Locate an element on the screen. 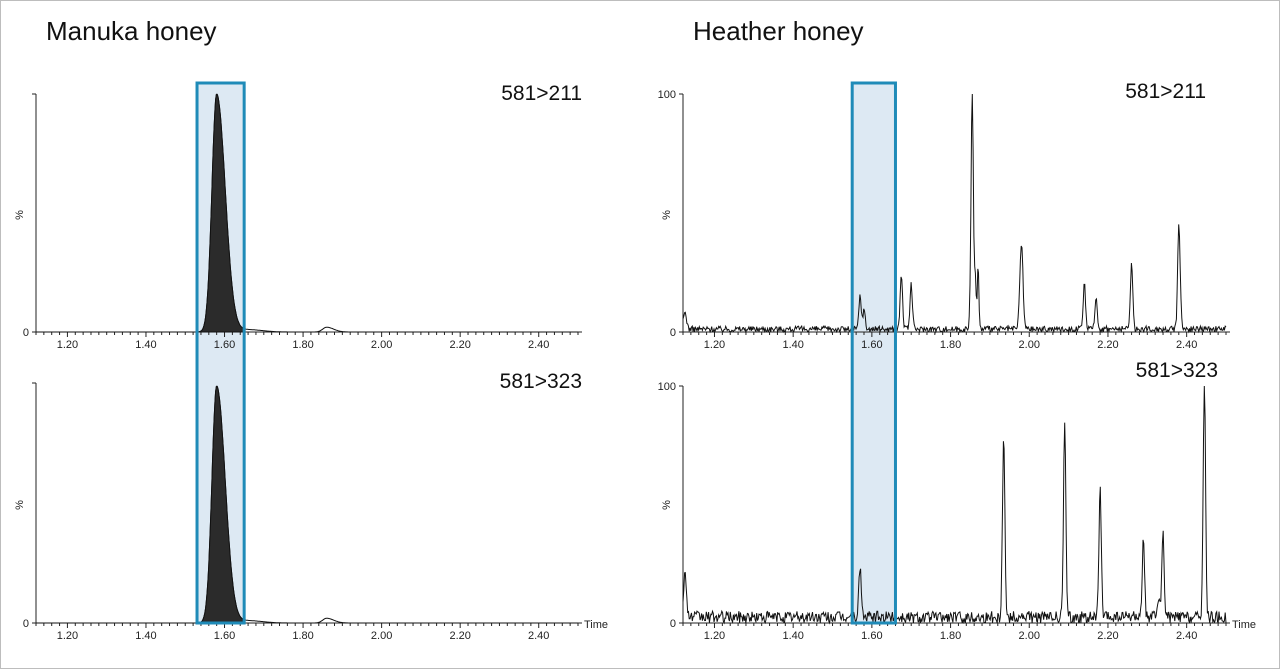 The height and width of the screenshot is (669, 1280). panel-title-manuka: Manuka honey is located at coordinates (131, 31).